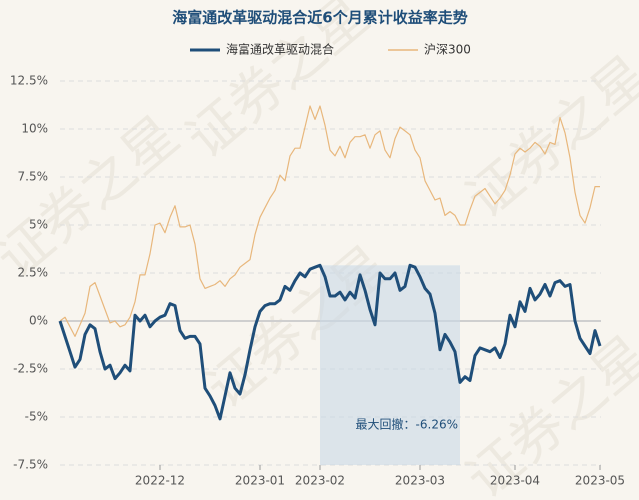  I want to click on drawdown-label: 最大回撤：-6.26%, so click(407, 424).